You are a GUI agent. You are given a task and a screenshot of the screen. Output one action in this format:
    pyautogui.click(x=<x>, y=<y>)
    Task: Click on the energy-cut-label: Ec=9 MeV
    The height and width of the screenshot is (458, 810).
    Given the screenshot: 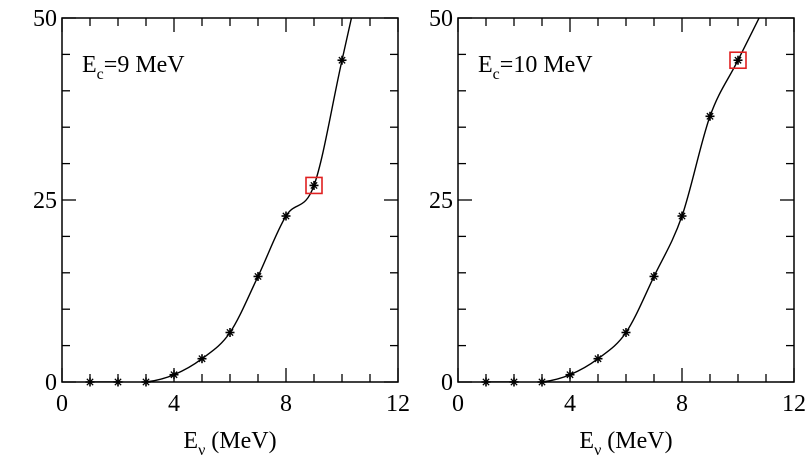 What is the action you would take?
    pyautogui.click(x=133, y=67)
    